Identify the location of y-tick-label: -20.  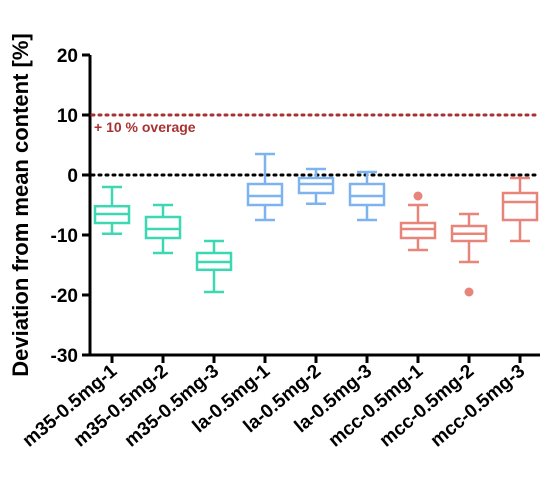
(64, 296).